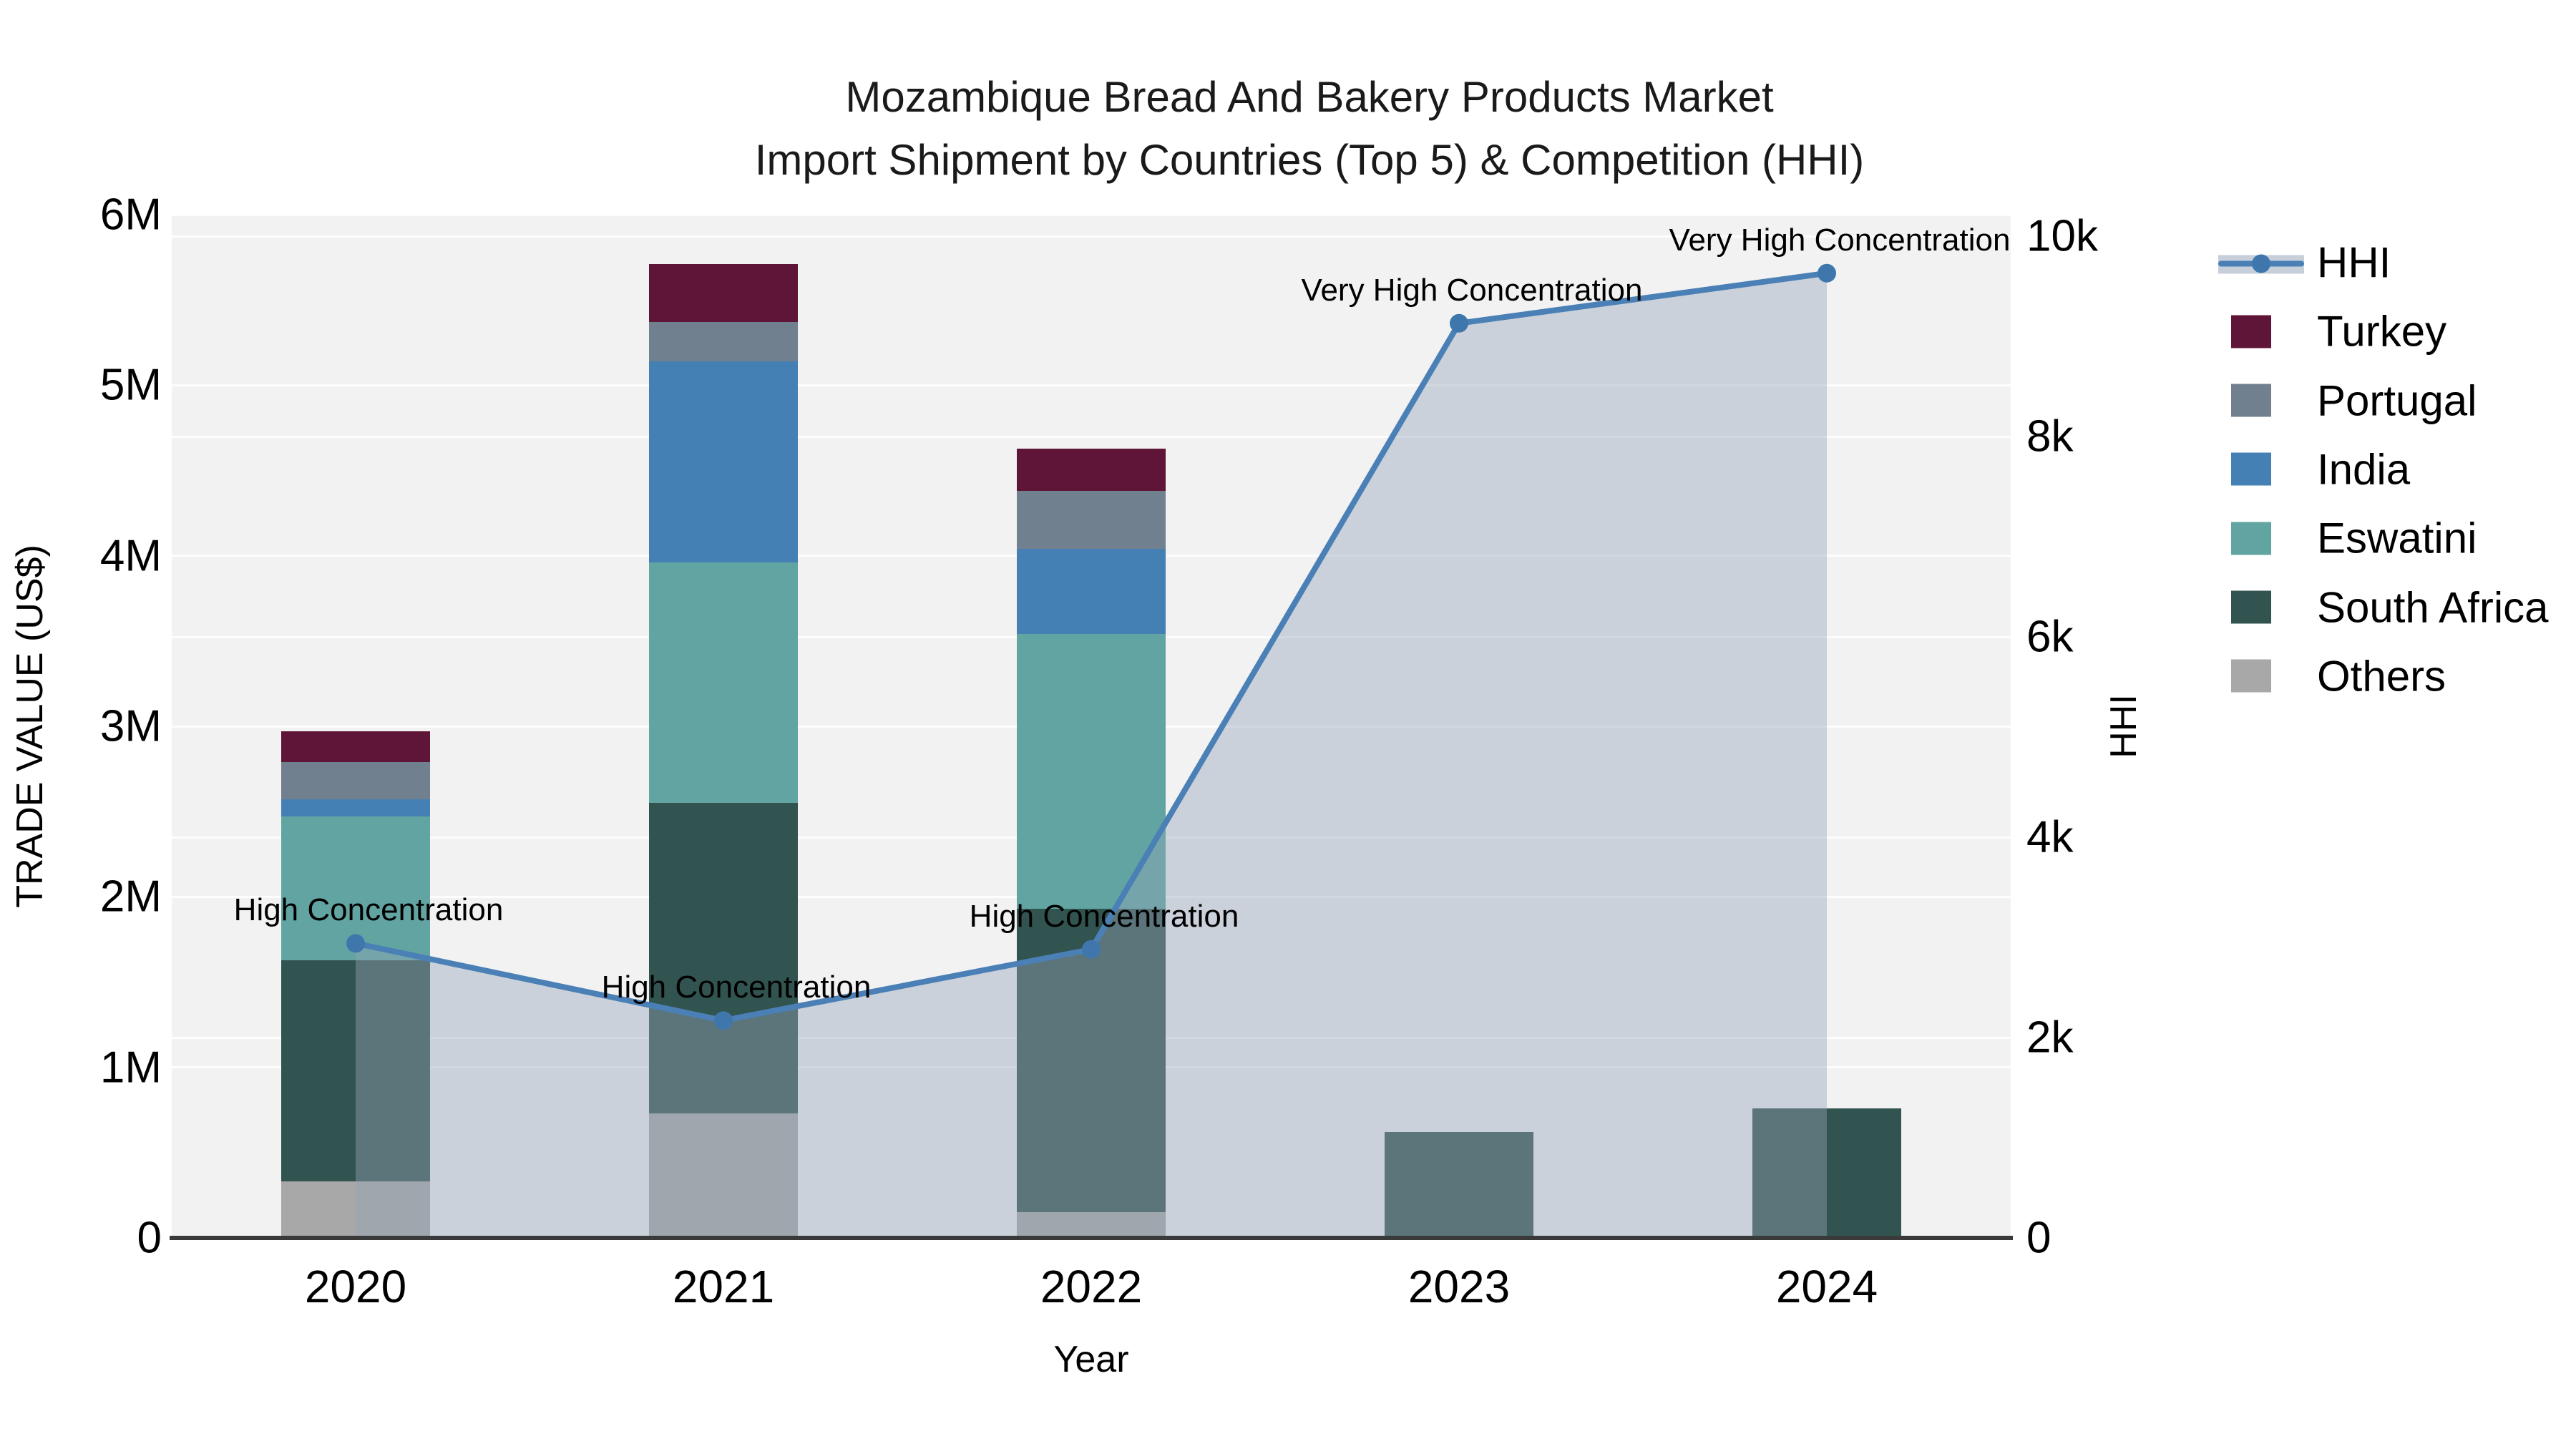 The height and width of the screenshot is (1449, 2576). Describe the element at coordinates (2381, 676) in the screenshot. I see `legend-label: Others` at that location.